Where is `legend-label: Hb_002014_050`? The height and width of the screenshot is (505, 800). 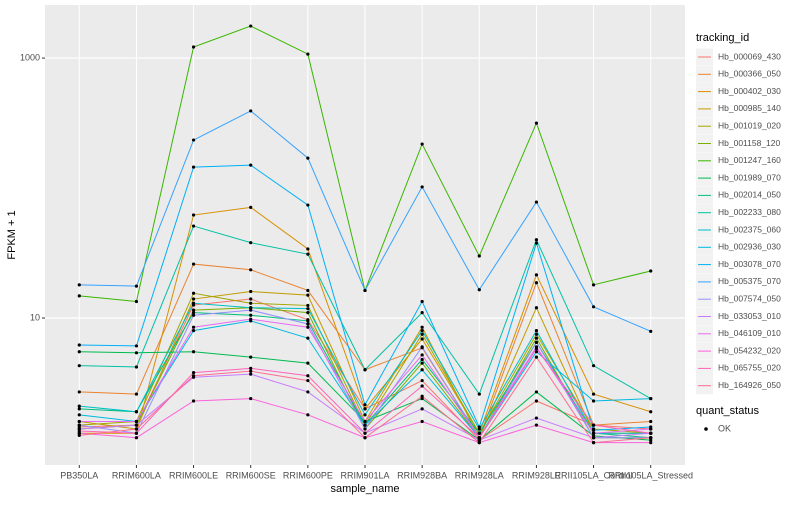
legend-label: Hb_002014_050 is located at coordinates (749, 195).